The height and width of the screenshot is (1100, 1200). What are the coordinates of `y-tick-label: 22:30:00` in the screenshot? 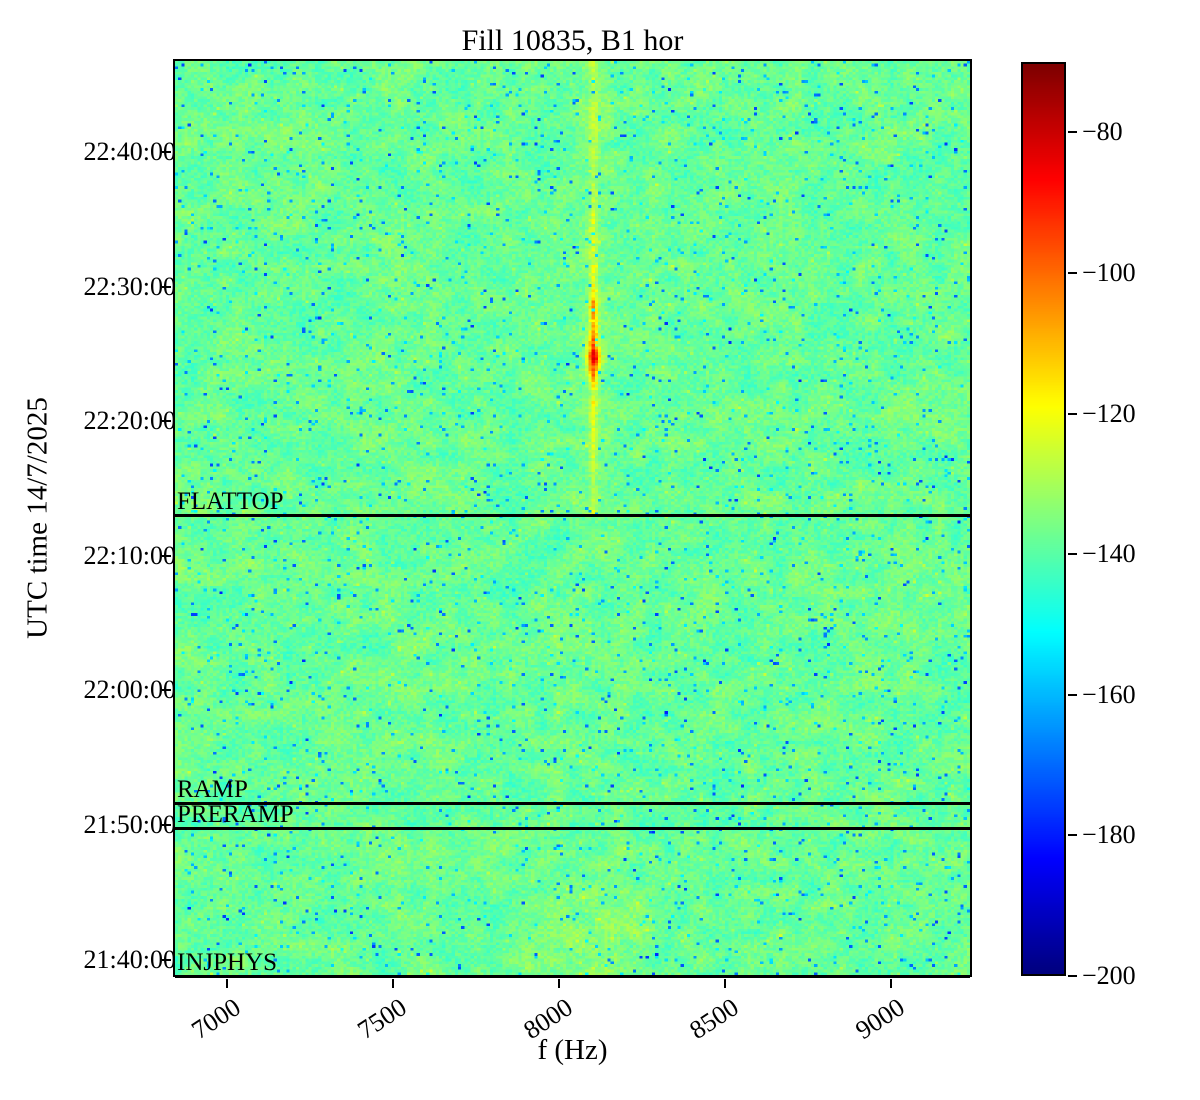 It's located at (129, 286).